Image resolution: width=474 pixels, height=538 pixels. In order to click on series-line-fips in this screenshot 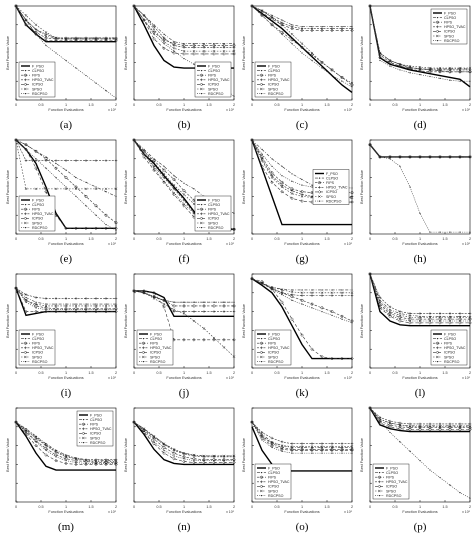, I will do `click(419, 151)`.